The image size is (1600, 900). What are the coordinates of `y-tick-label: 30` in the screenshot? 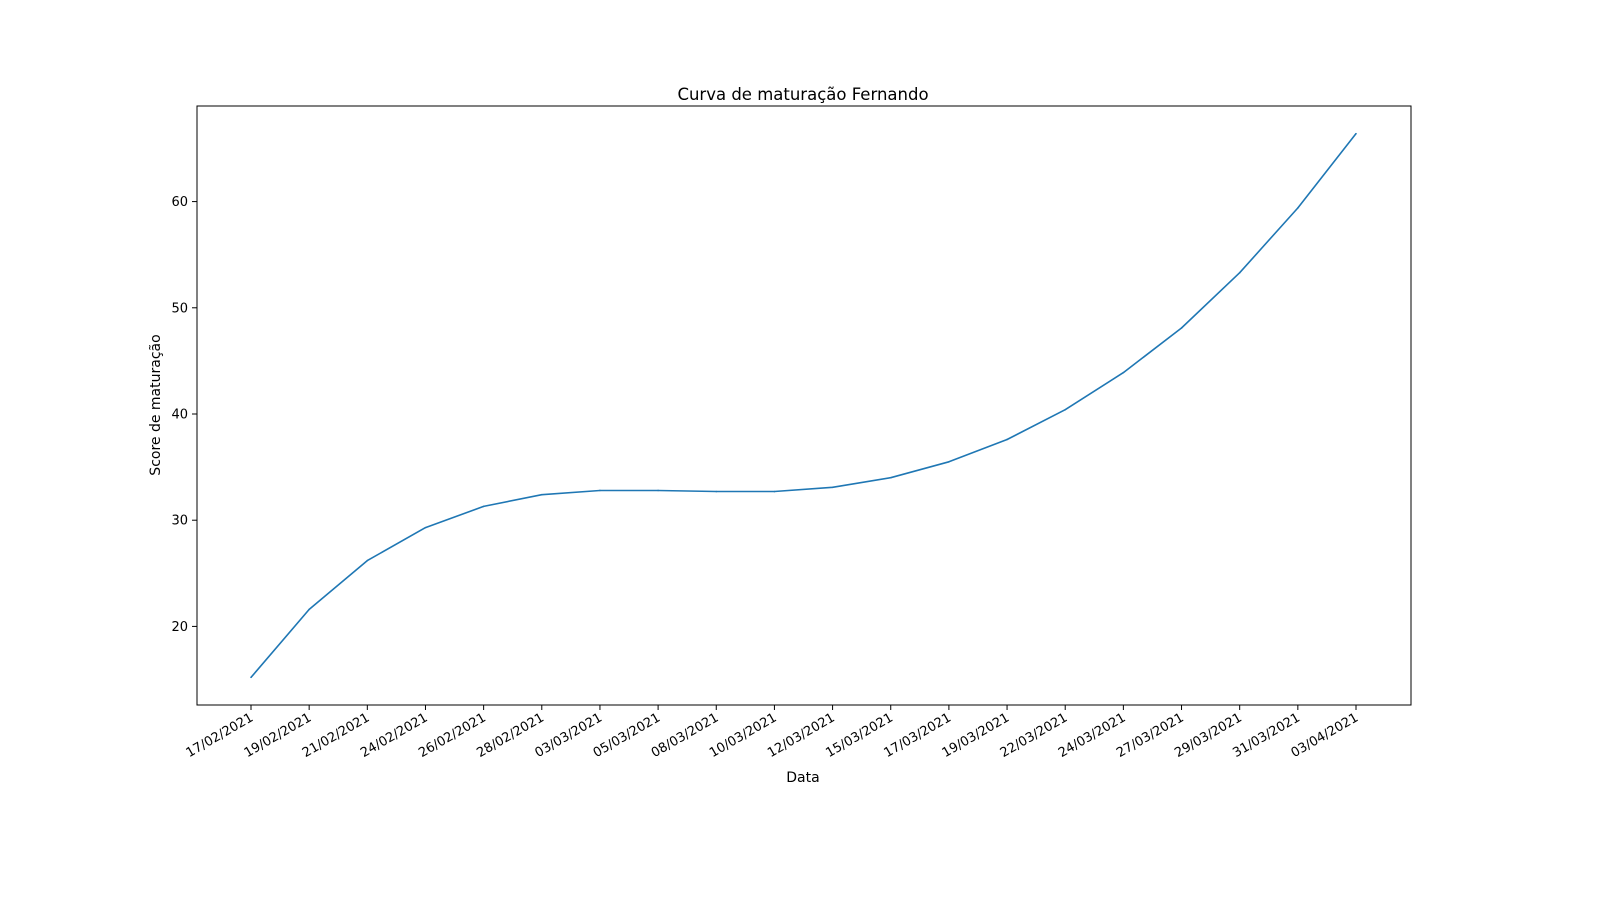 It's located at (179, 521).